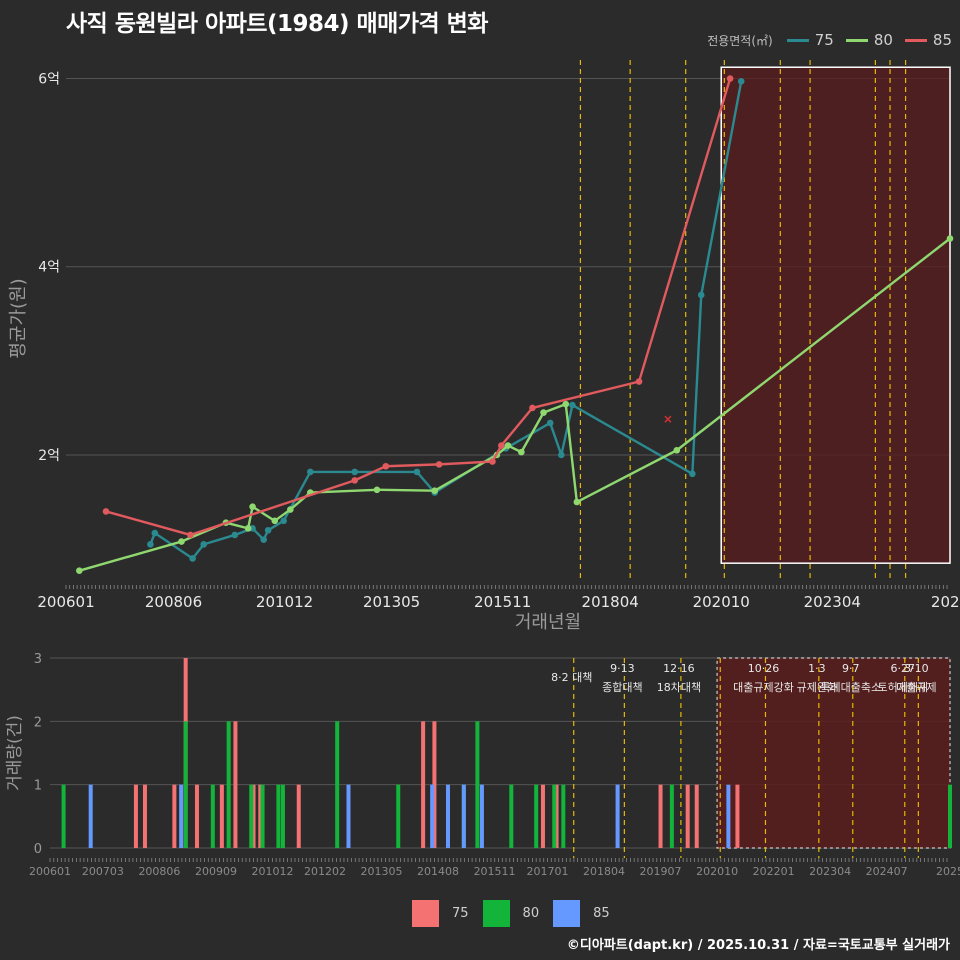 This screenshot has width=960, height=960. I want to click on bar-x-tick-label: 201305, so click(382, 871).